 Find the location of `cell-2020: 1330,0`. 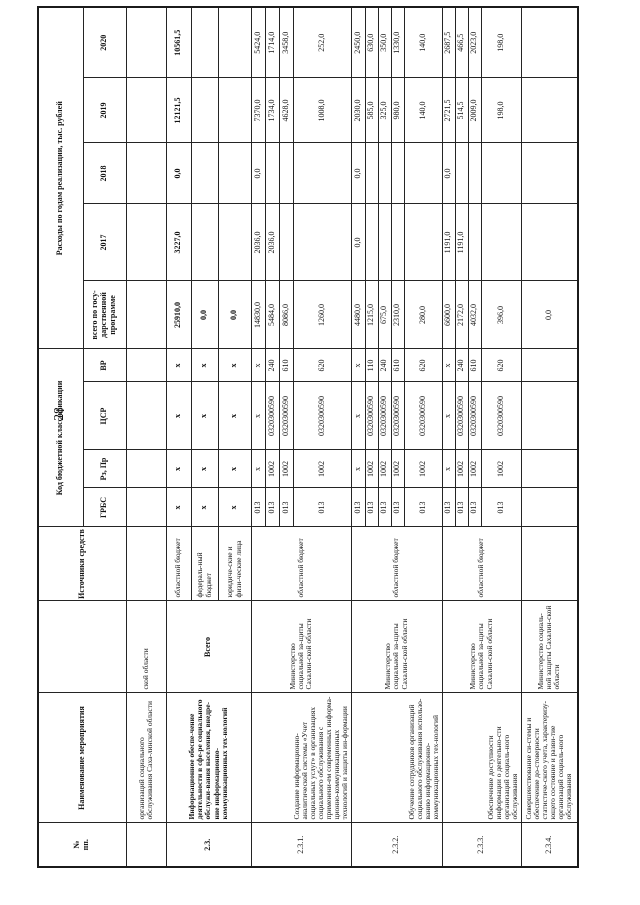

cell-2020: 1330,0 is located at coordinates (397, 42).